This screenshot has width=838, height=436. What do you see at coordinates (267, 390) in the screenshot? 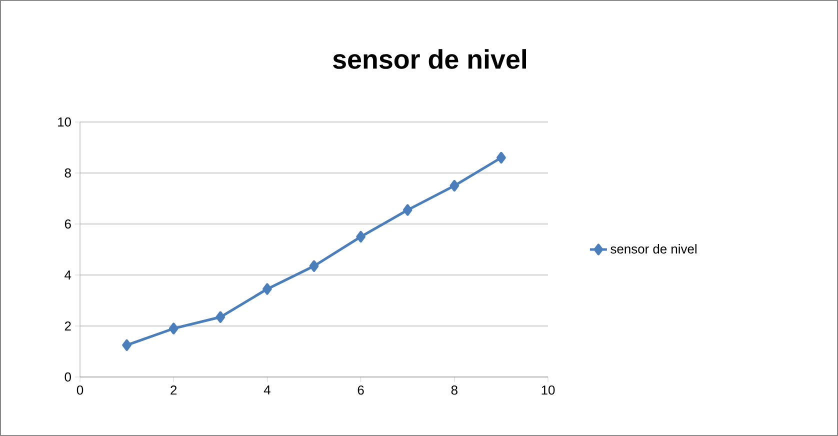
I see `x-tick-label: 4` at bounding box center [267, 390].